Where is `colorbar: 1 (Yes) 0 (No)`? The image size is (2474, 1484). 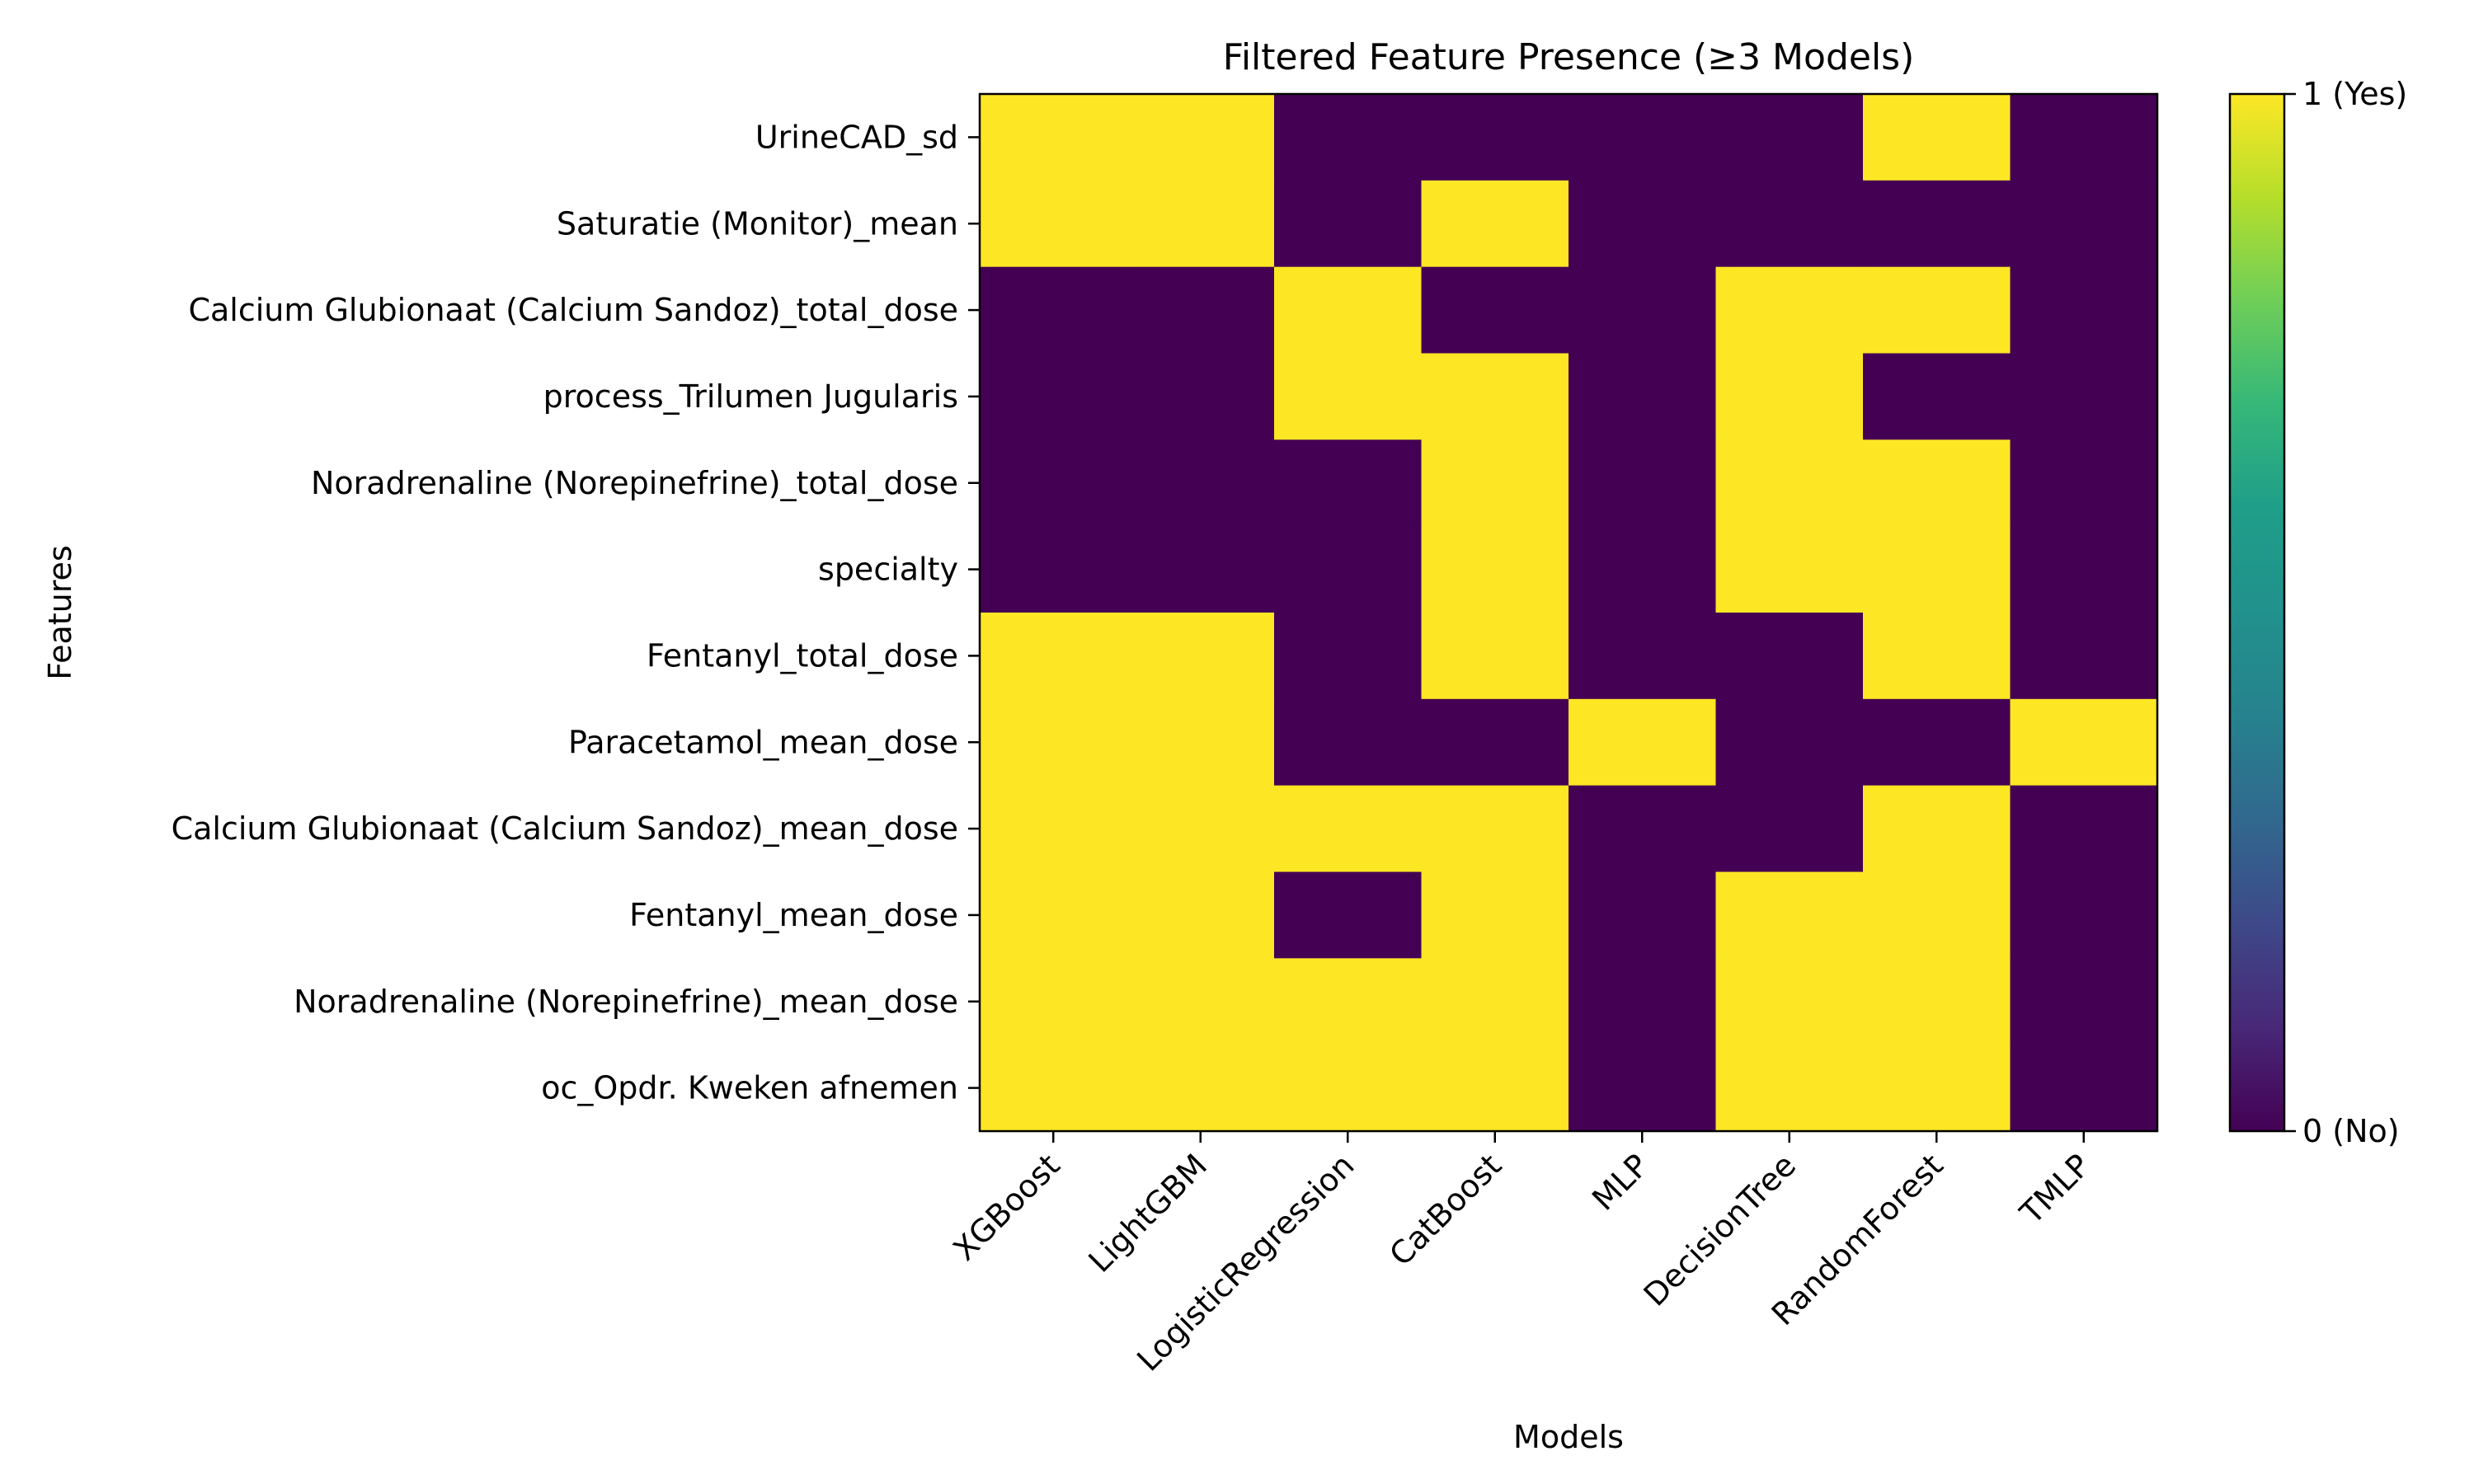
colorbar: 1 (Yes) 0 (No) is located at coordinates (2317, 612).